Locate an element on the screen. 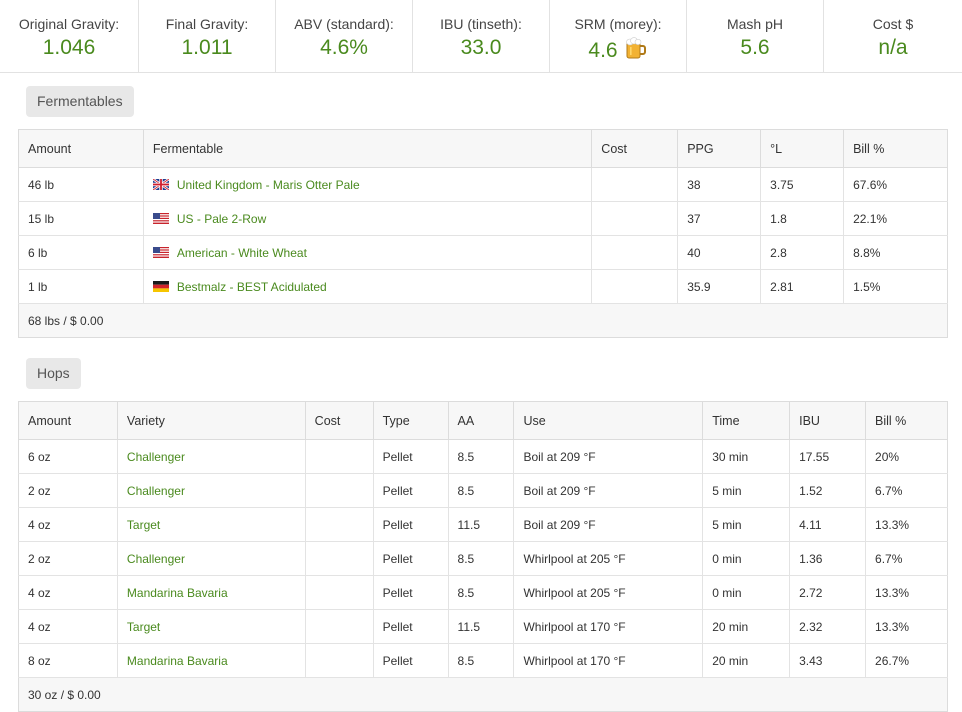 The height and width of the screenshot is (712, 962). stat-final-gravity: Final Gravity: 1.011 is located at coordinates (207, 36).